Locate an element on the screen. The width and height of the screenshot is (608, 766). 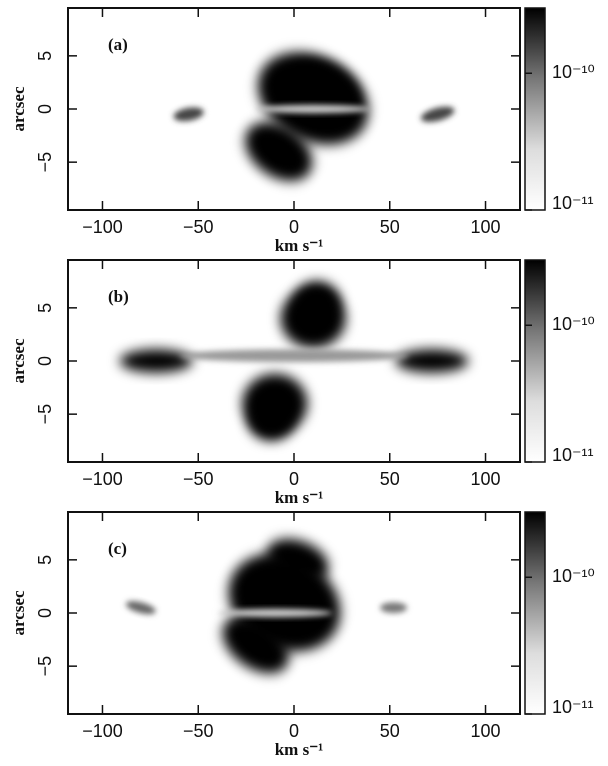
panel-label: (b) is located at coordinates (118, 296).